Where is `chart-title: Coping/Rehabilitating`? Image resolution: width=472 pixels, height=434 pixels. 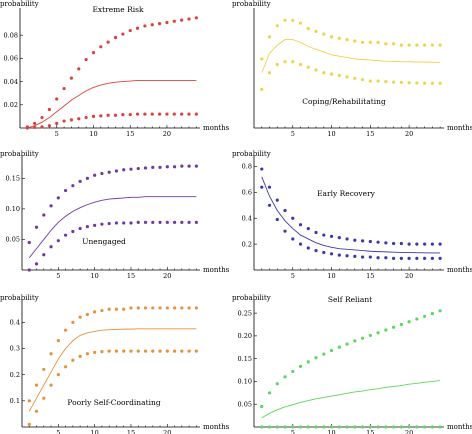 chart-title: Coping/Rehabilitating is located at coordinates (344, 101).